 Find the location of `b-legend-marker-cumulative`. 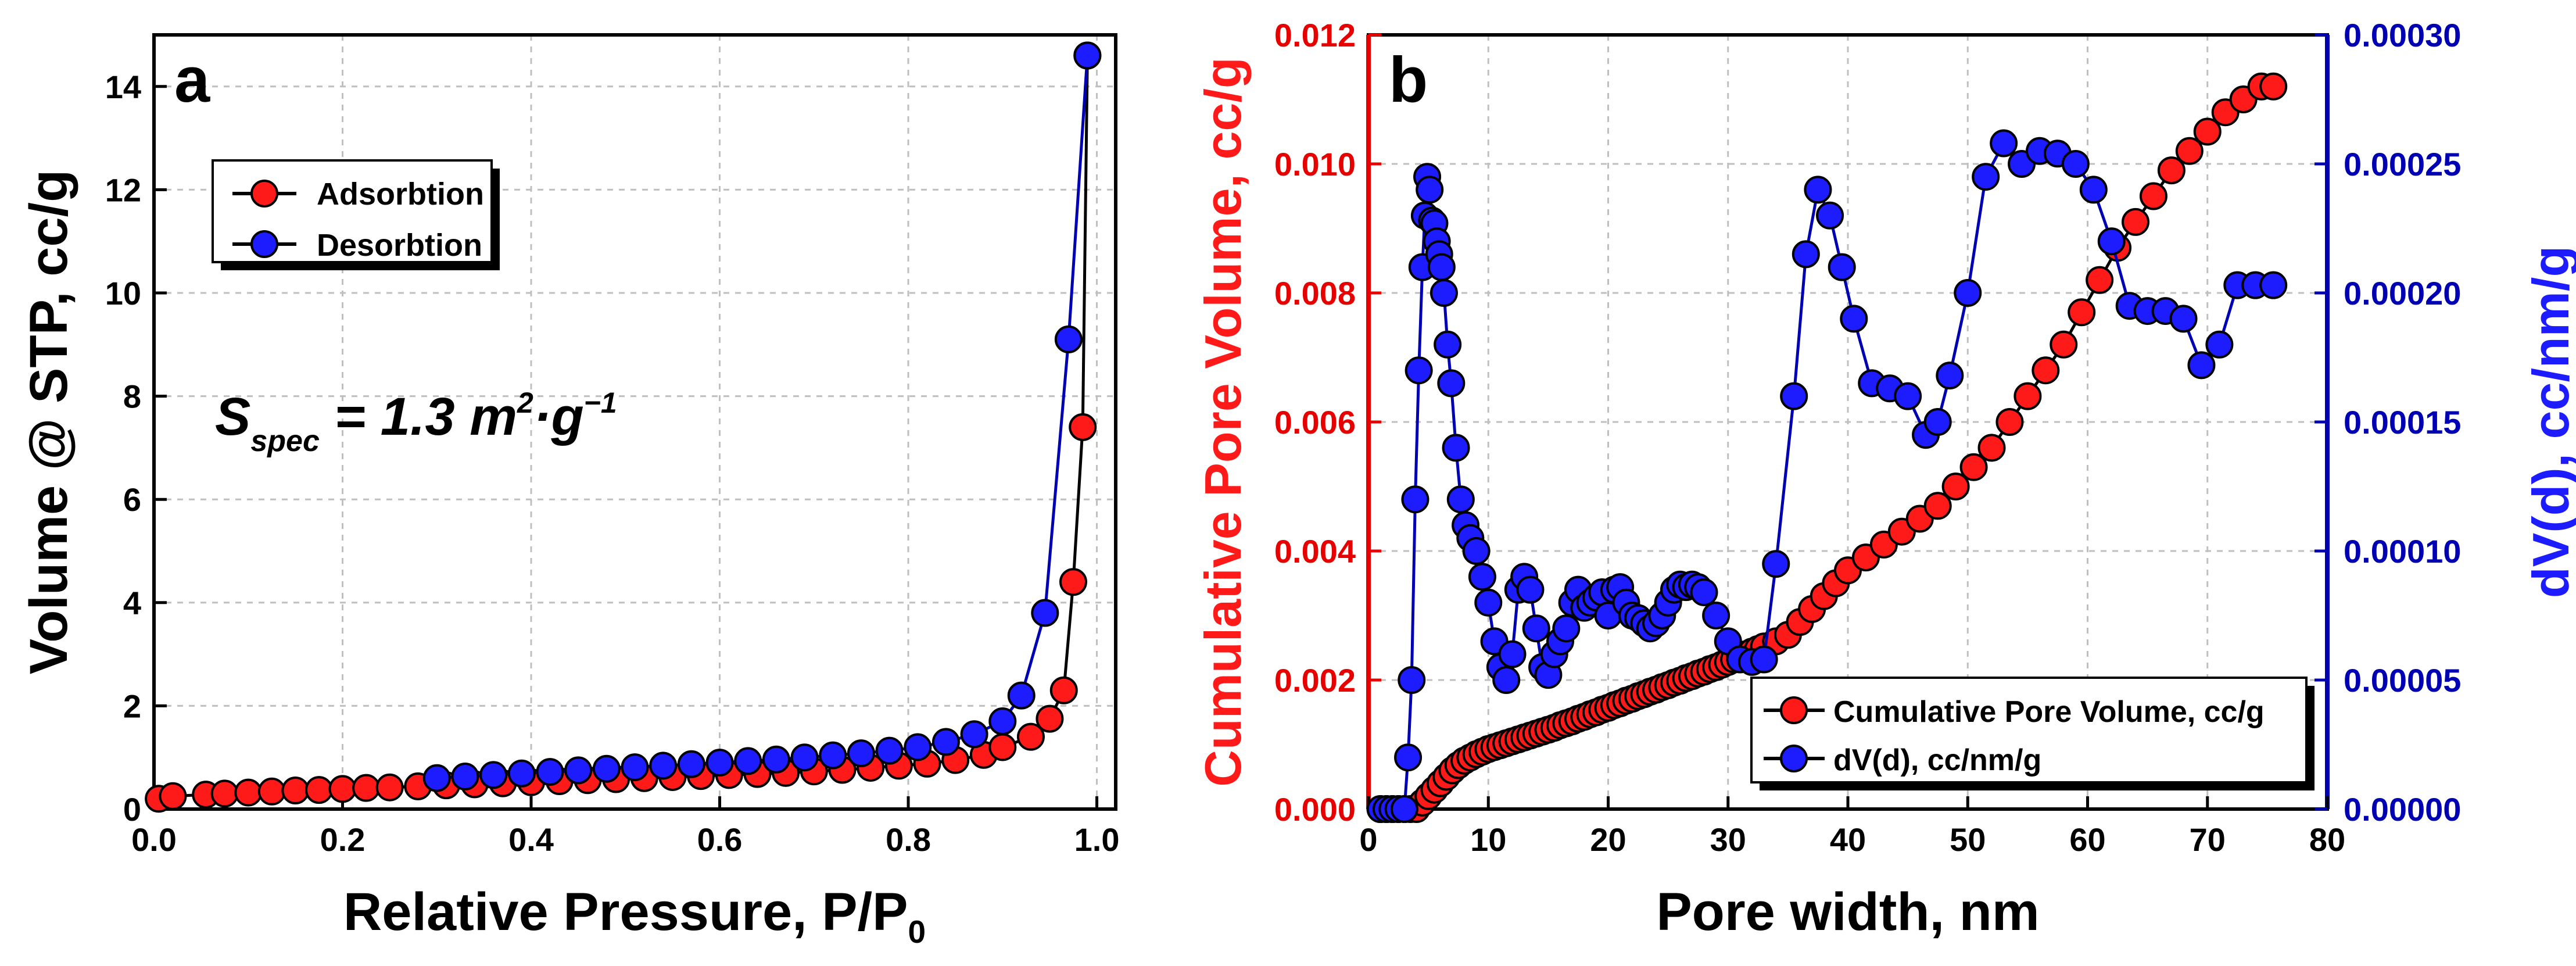

b-legend-marker-cumulative is located at coordinates (1794, 710).